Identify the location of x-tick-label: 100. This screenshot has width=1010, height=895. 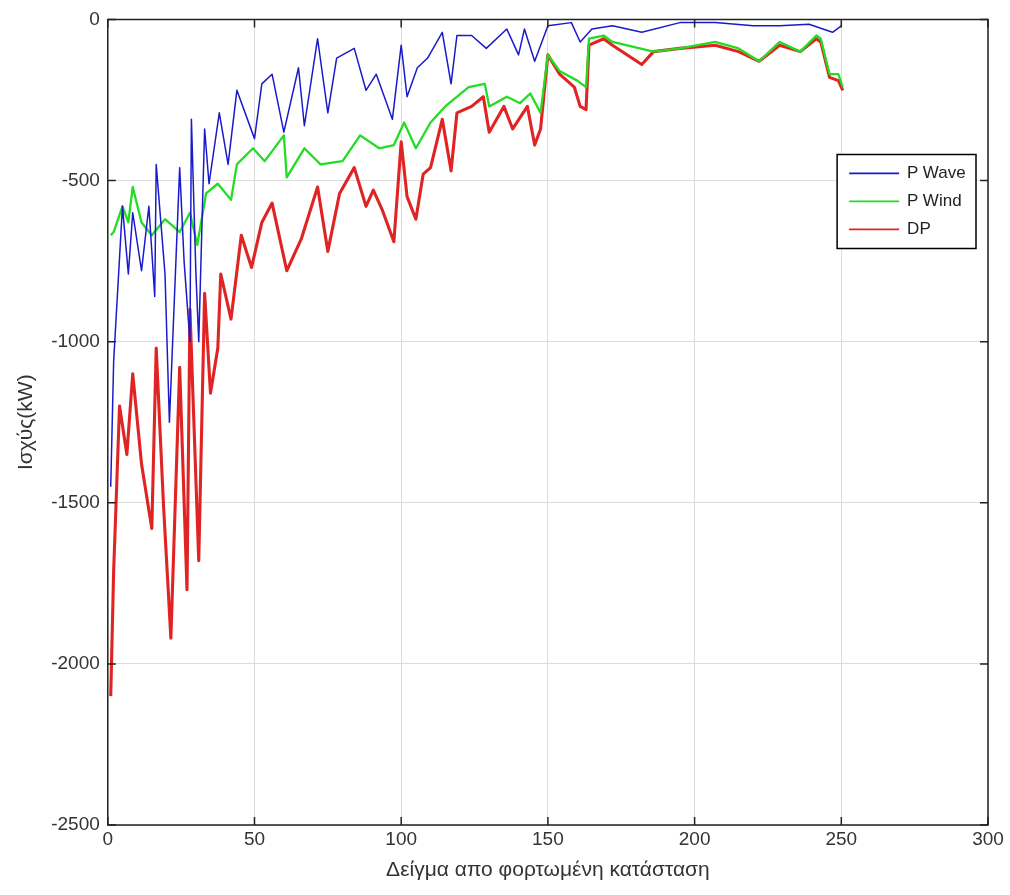
(401, 838).